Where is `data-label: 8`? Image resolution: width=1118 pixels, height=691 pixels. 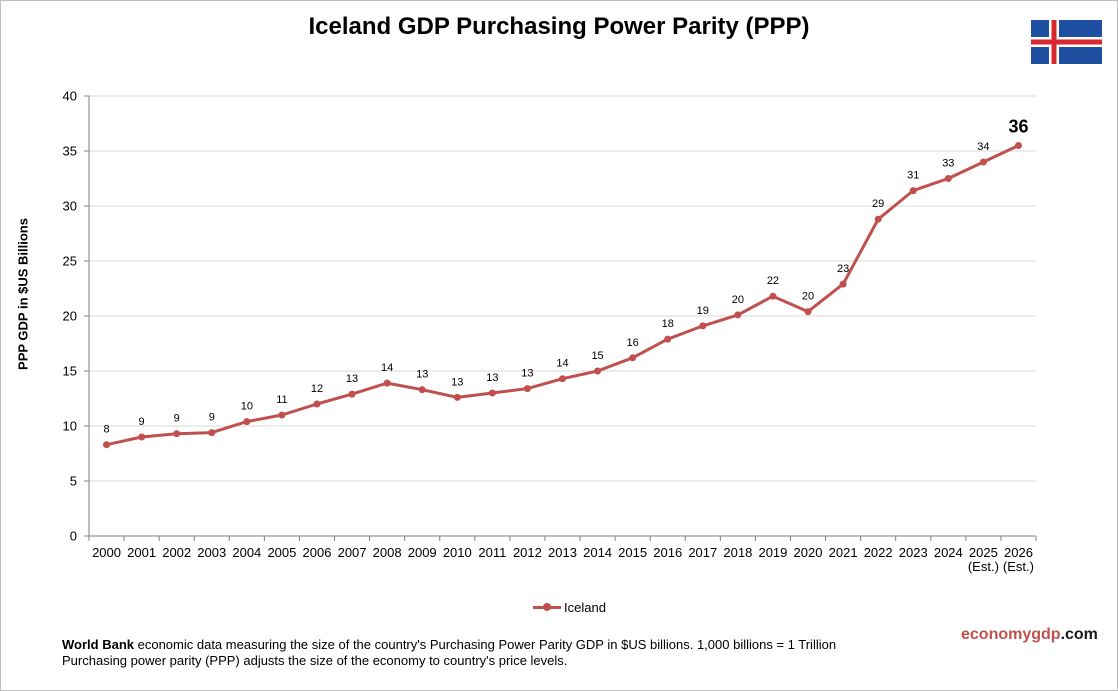
data-label: 8 is located at coordinates (106, 430).